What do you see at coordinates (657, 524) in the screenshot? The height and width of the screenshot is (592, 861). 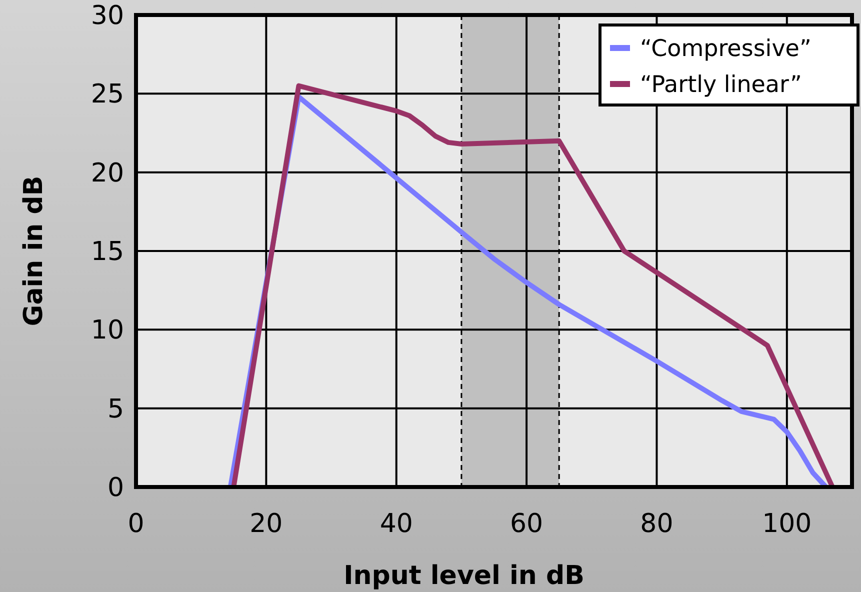 I see `x-tick-label: 80` at bounding box center [657, 524].